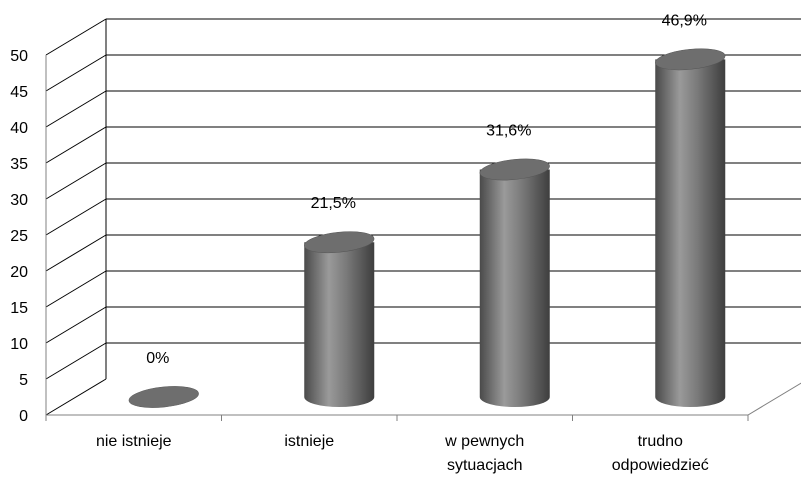 The image size is (801, 478). What do you see at coordinates (19, 200) in the screenshot?
I see `y-tick-label: 30` at bounding box center [19, 200].